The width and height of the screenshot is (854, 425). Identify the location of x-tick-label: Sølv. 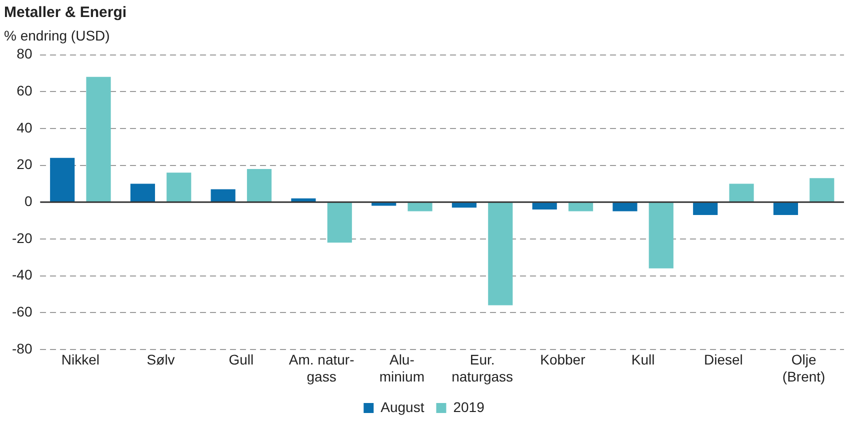
(160, 360).